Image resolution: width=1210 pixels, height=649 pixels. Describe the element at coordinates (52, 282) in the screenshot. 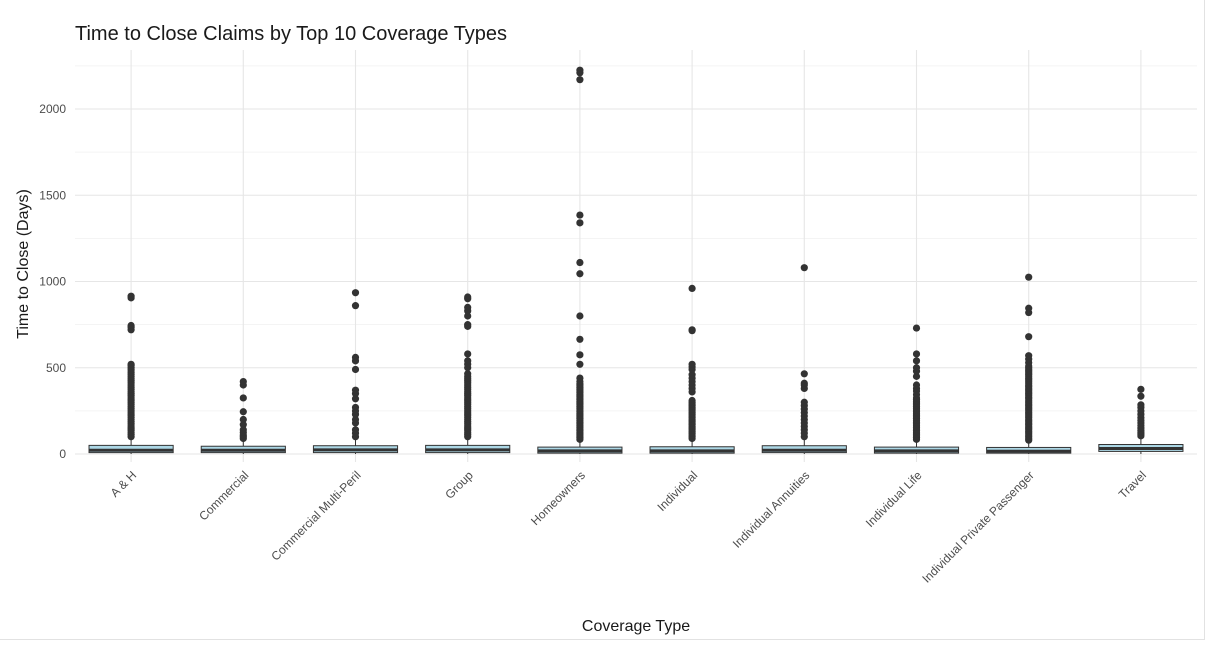

I see `y-tick-label: 1000` at that location.